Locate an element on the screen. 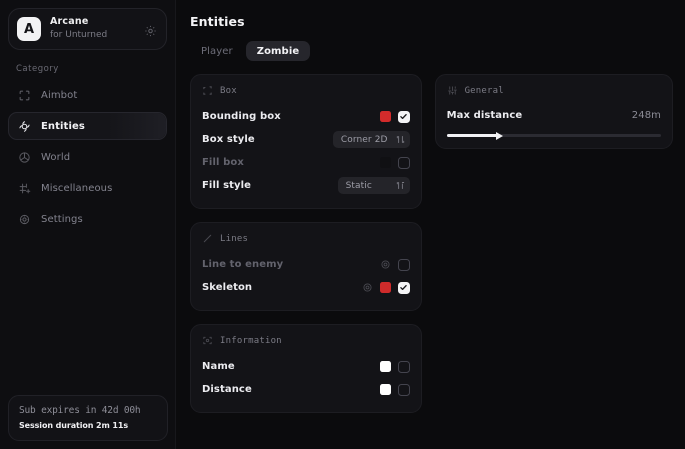 The width and height of the screenshot is (685, 449). row-bounding-box: Bounding box is located at coordinates (306, 116).